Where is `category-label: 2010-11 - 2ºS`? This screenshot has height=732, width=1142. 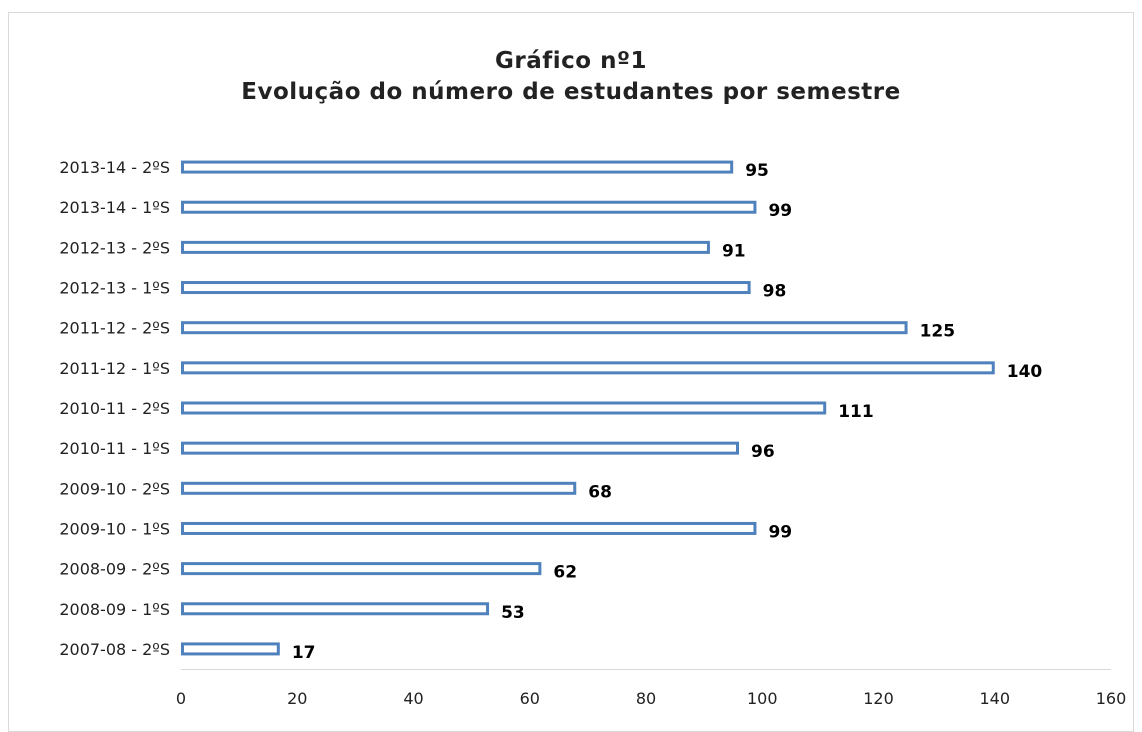 category-label: 2010-11 - 2ºS is located at coordinates (114, 408).